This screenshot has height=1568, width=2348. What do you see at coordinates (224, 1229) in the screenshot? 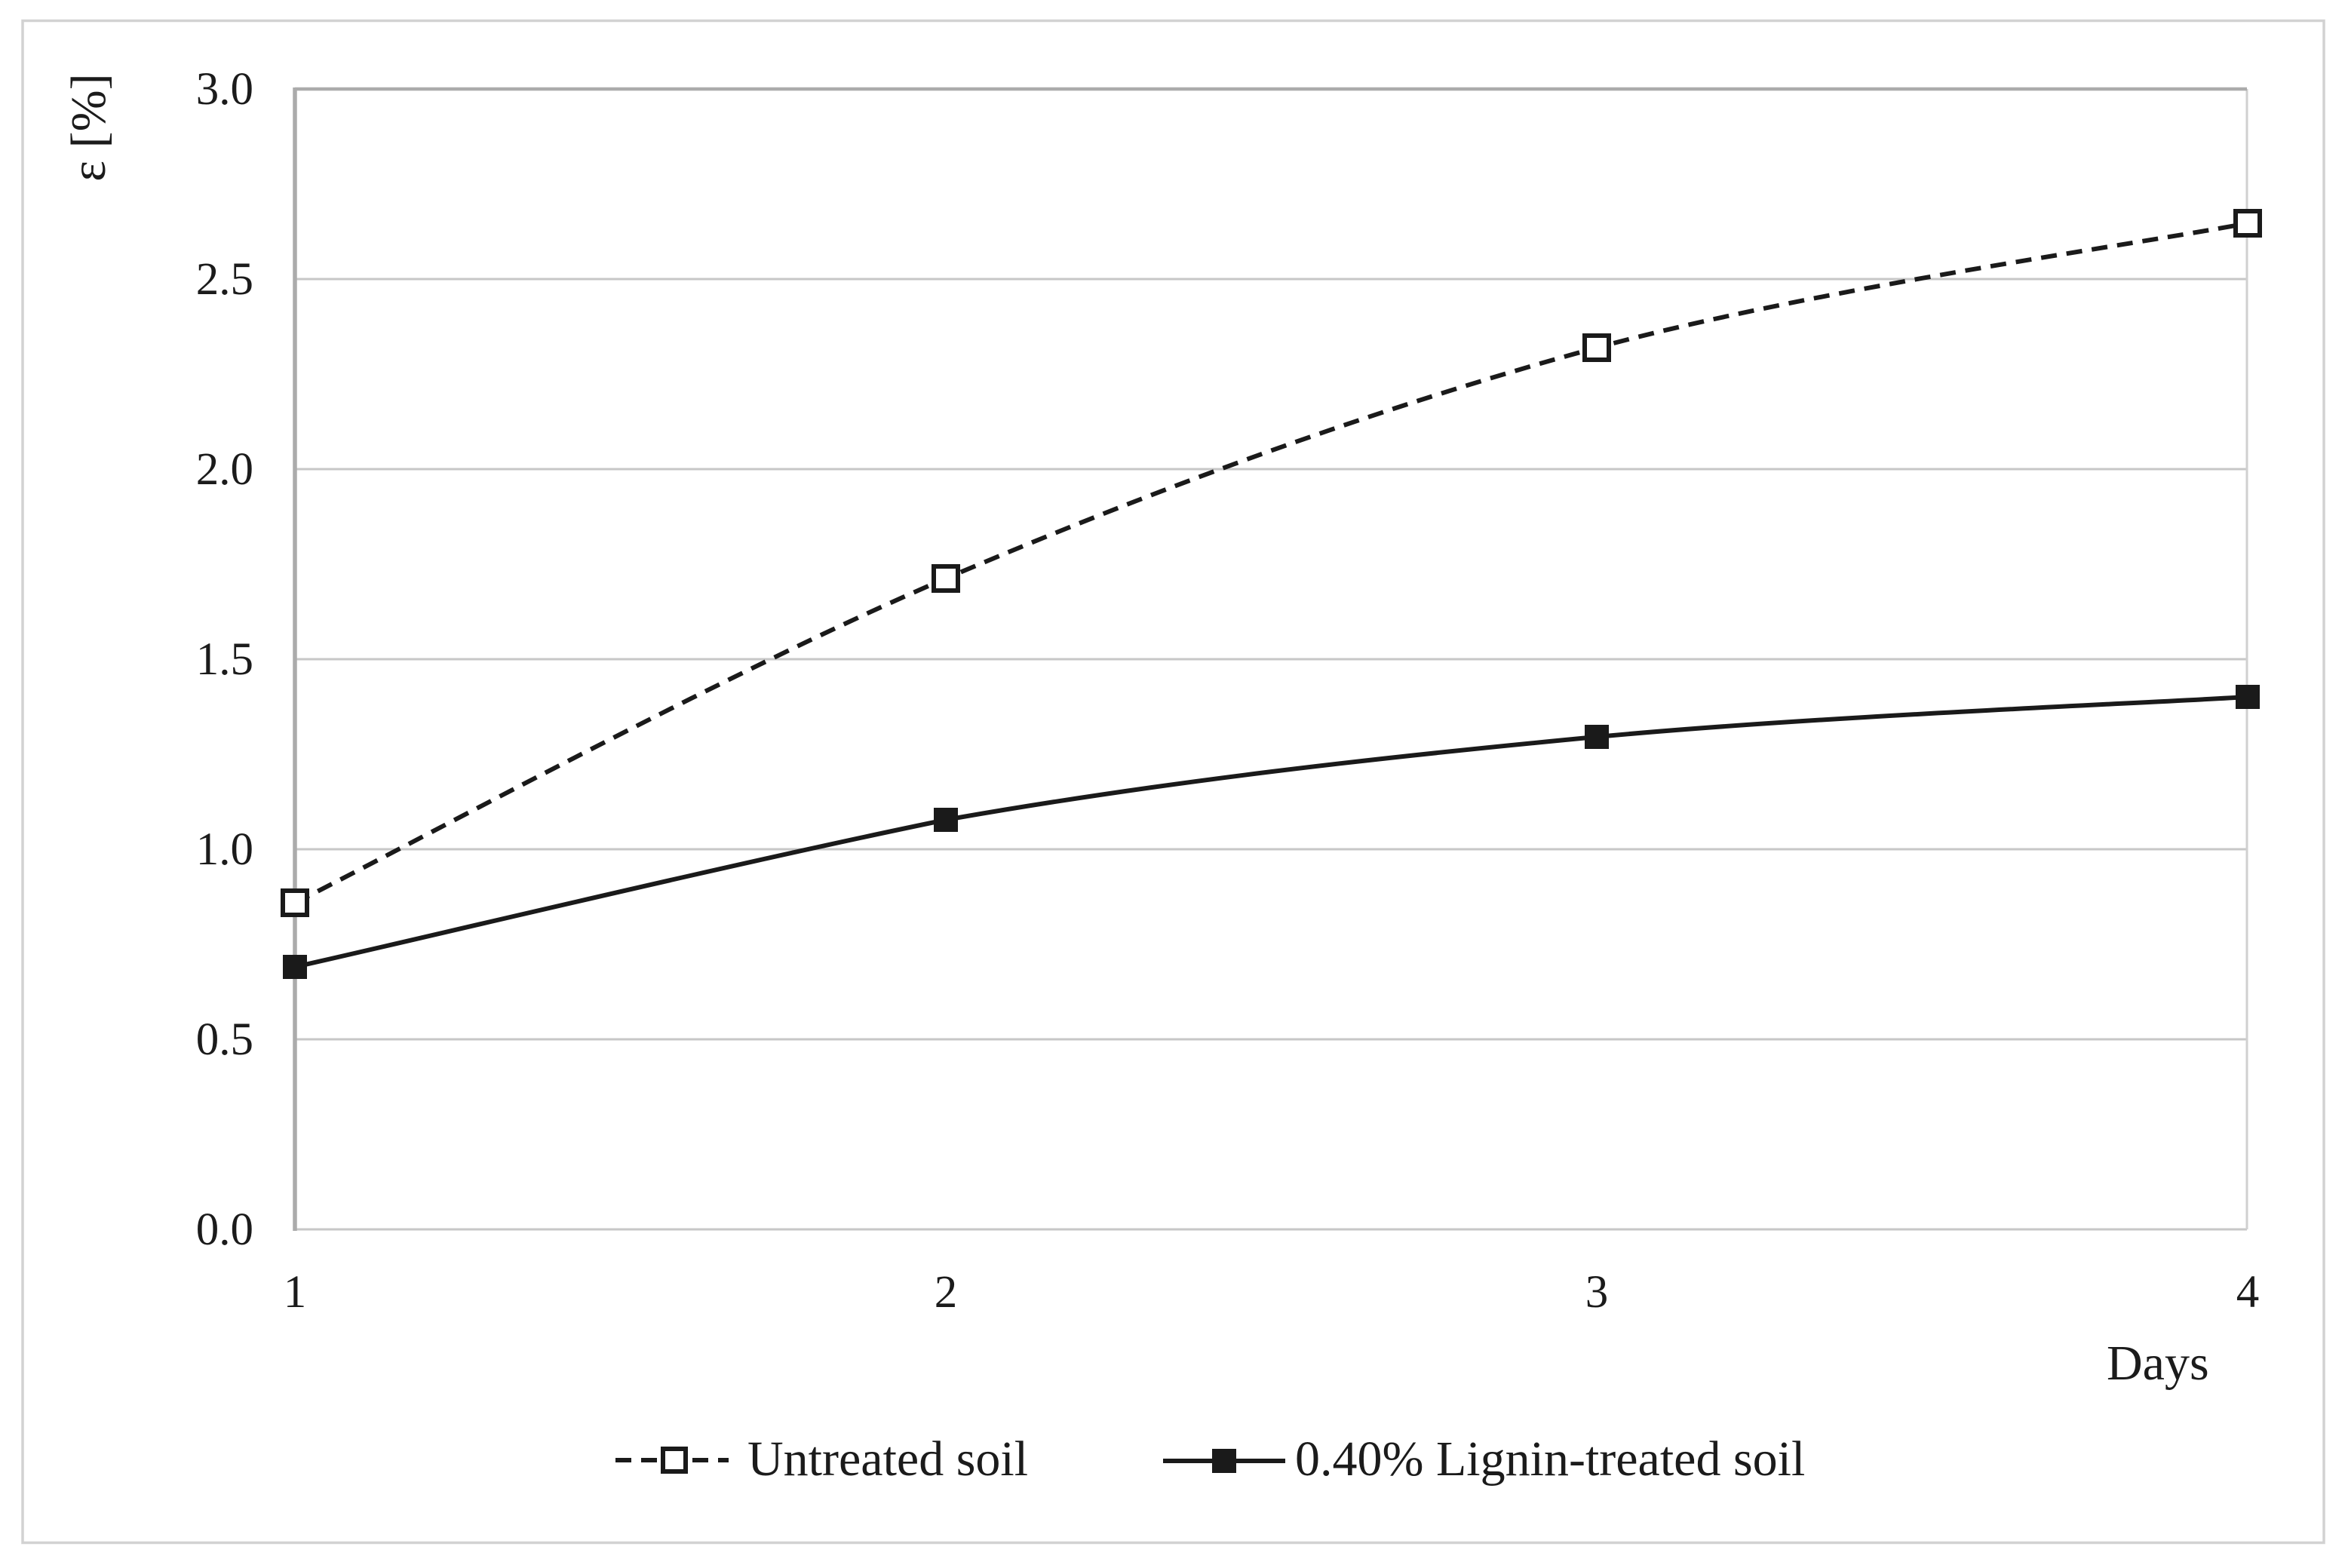
I see `svg-text: 0.0` at bounding box center [224, 1229].